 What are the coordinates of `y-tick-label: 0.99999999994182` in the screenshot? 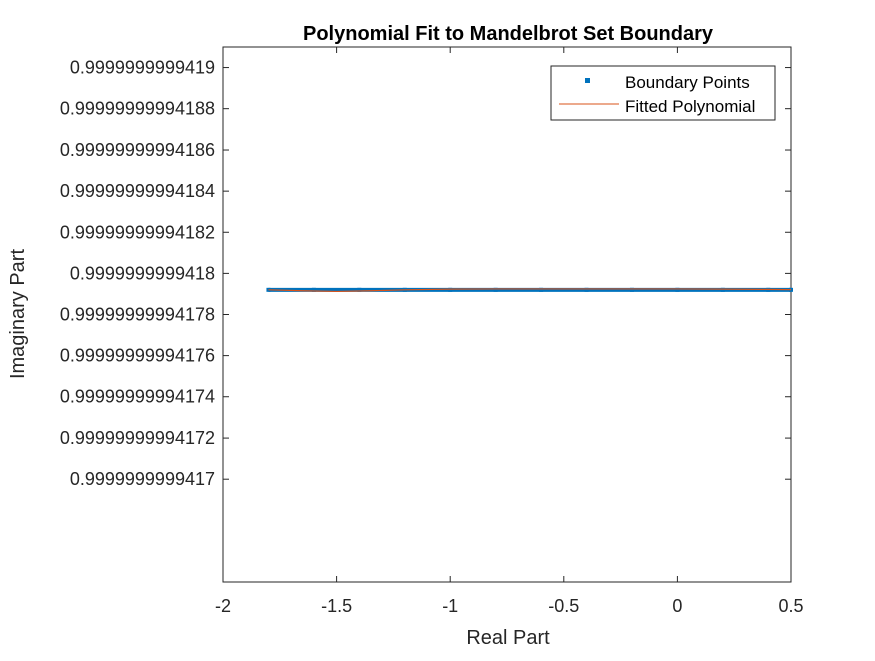 It's located at (137, 232).